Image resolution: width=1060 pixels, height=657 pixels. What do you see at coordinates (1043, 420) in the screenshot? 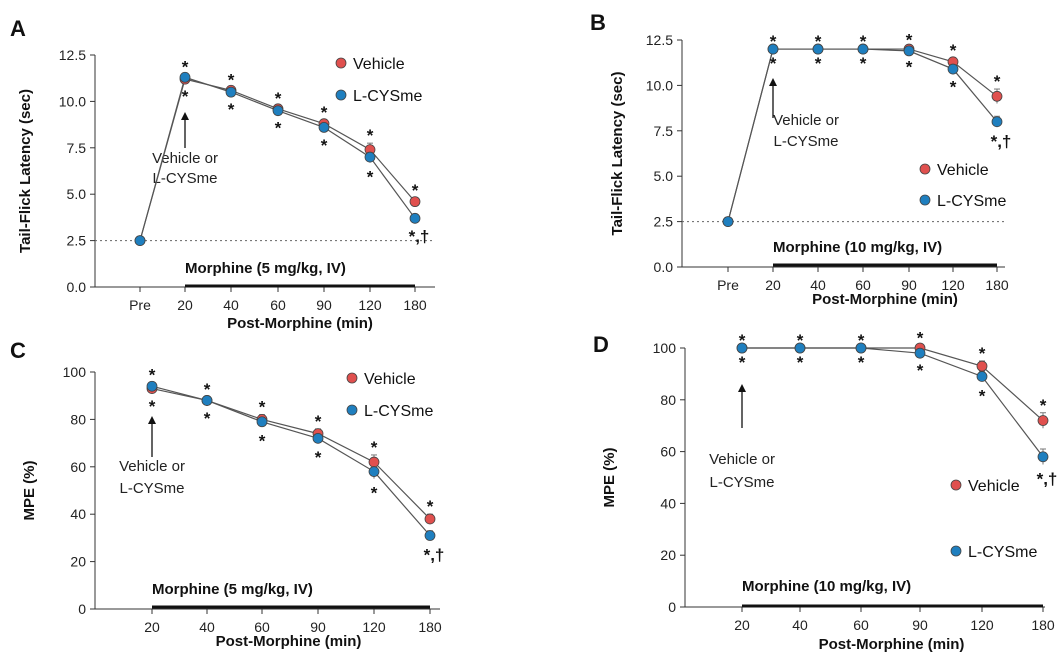
I see `panel-d-point-vehicle` at bounding box center [1043, 420].